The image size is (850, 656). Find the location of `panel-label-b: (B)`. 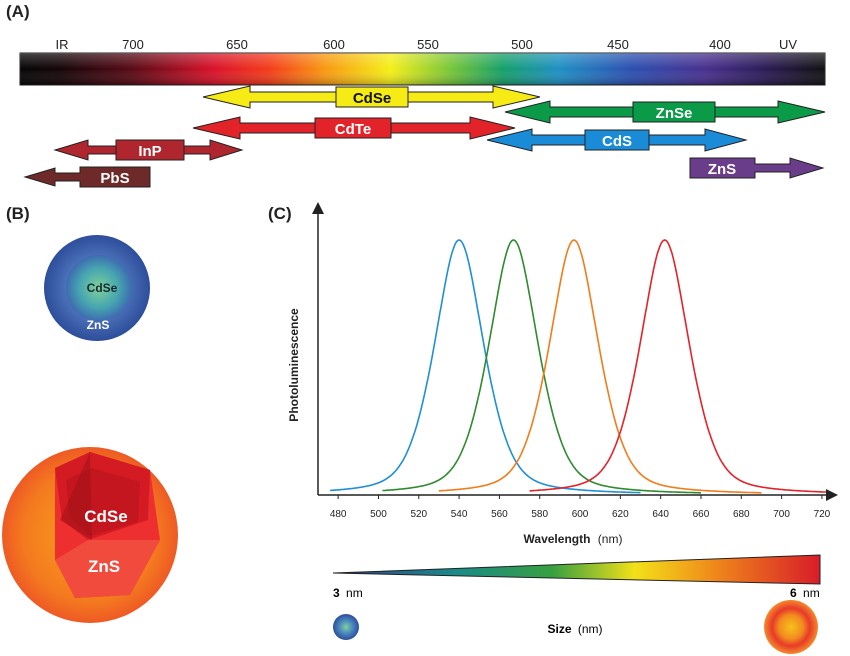

panel-label-b: (B) is located at coordinates (18, 213).